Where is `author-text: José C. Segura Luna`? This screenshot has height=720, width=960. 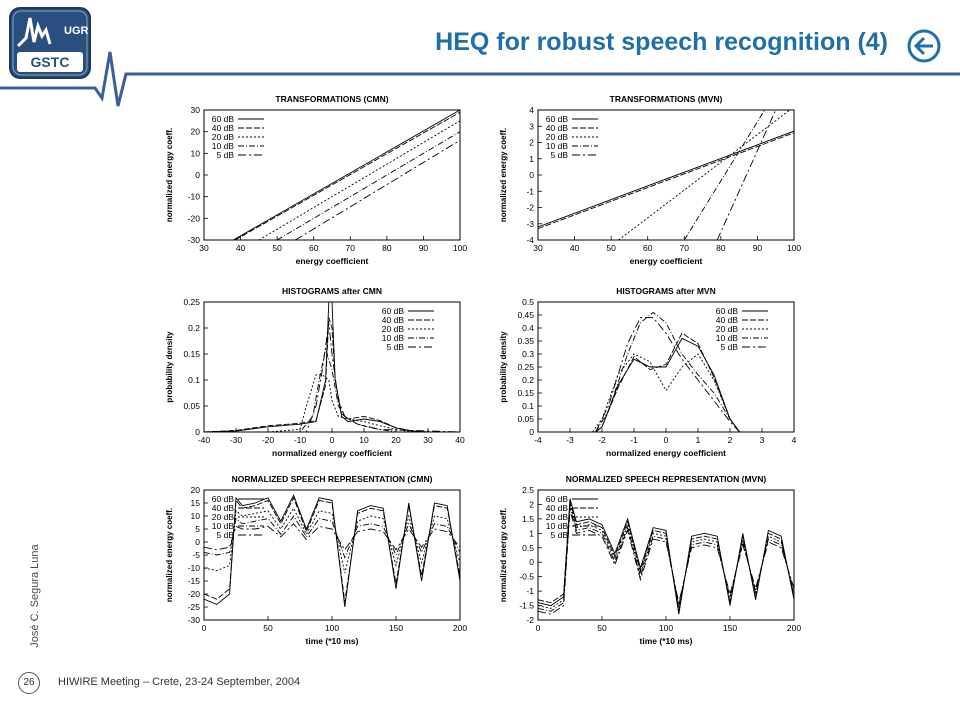
author-text: José C. Segura Luna is located at coordinates (35, 596).